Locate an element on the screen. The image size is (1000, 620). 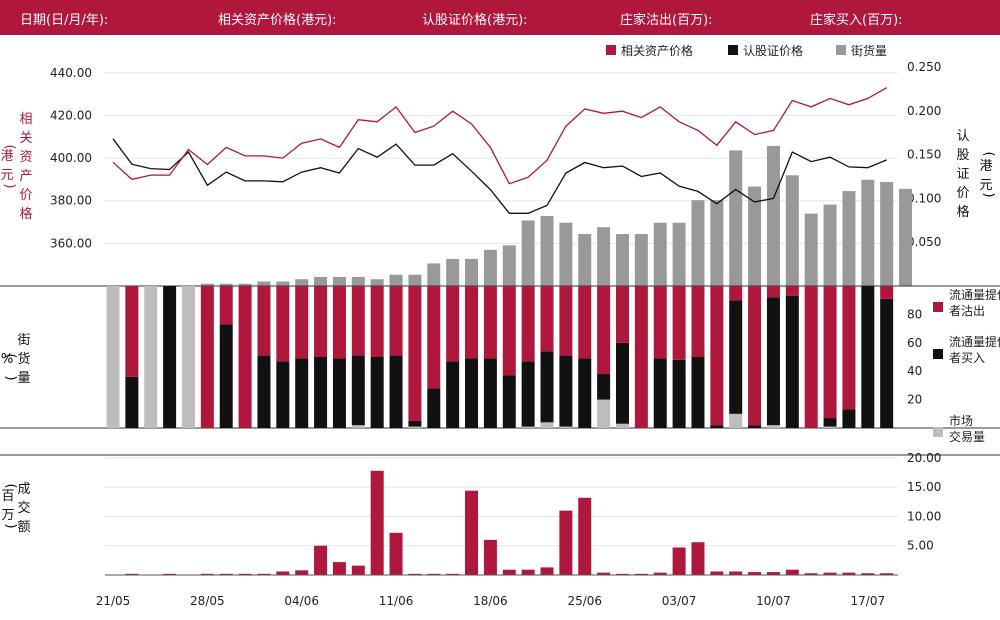
y-left-tick-label: 440.00 is located at coordinates (71, 73).